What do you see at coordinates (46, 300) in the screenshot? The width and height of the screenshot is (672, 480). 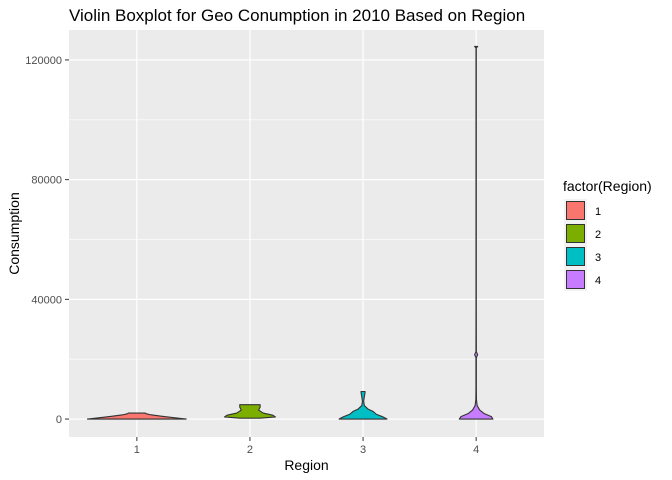 I see `y-tick-label: 40000` at bounding box center [46, 300].